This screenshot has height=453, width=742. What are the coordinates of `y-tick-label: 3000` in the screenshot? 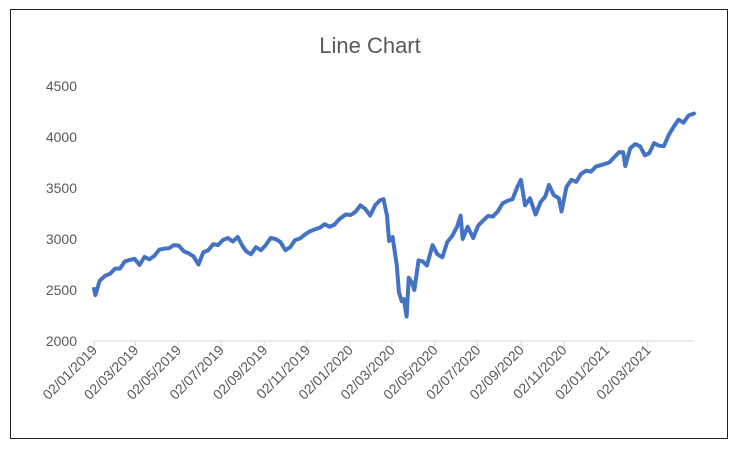 It's located at (61, 239).